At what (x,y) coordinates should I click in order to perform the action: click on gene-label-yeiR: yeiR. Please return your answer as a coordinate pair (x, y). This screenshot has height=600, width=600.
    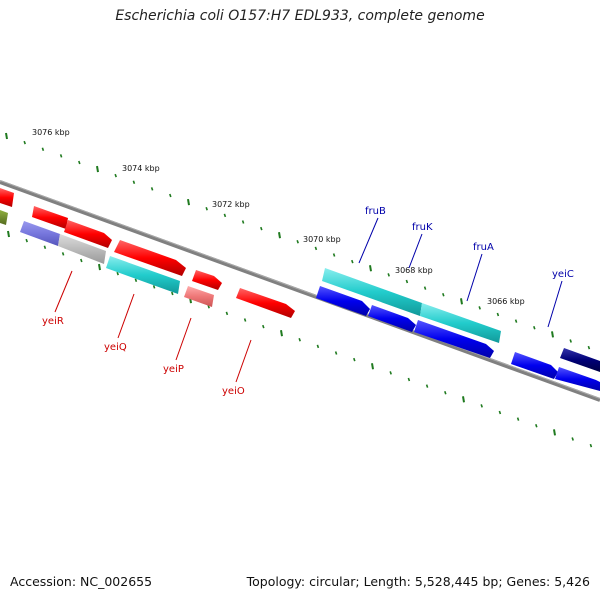
    Looking at the image, I should click on (53, 321).